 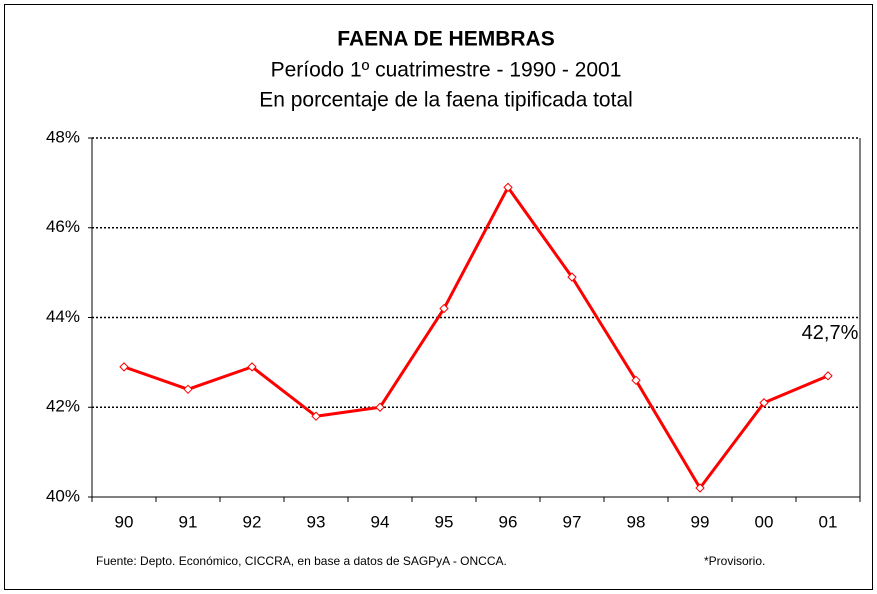 I want to click on x-tick-label: 98, so click(x=636, y=521).